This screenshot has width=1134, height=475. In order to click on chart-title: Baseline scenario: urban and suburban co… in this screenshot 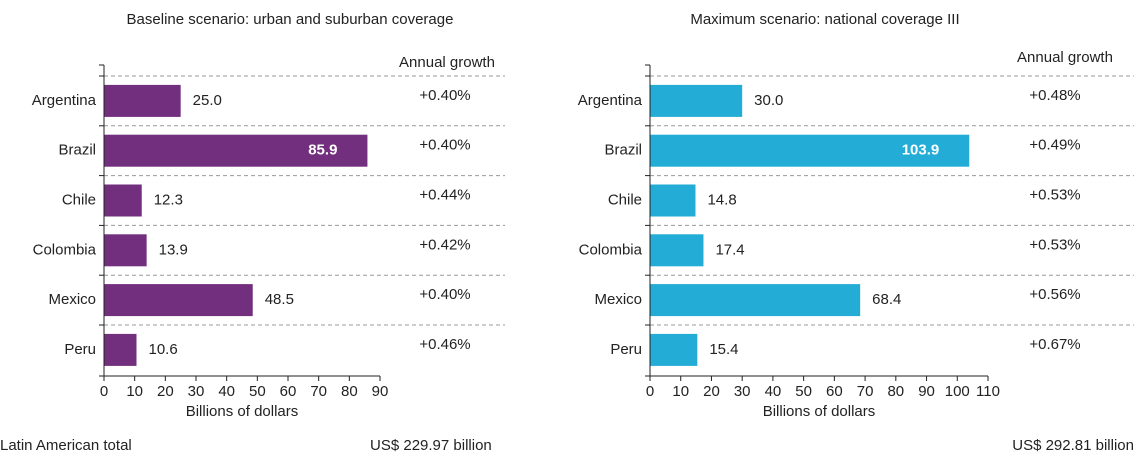, I will do `click(290, 19)`.